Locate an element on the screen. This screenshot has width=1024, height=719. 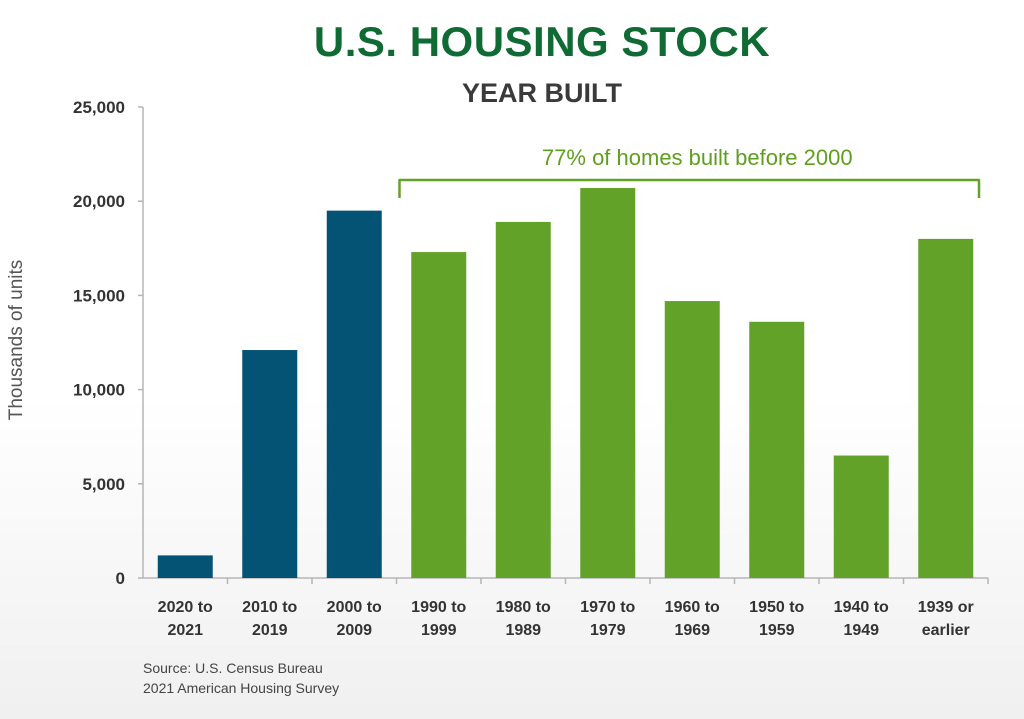
annotation-text: 77% of homes built before 2000 is located at coordinates (697, 157).